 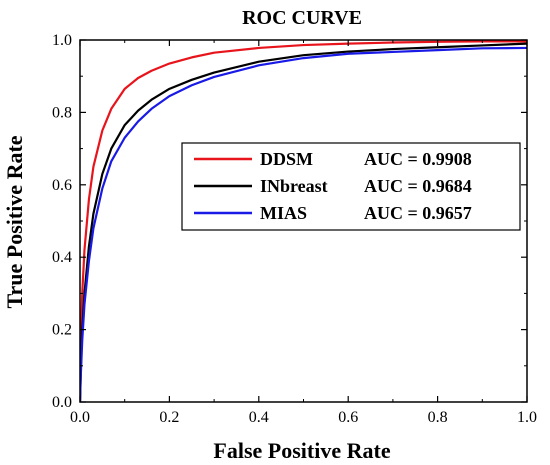 What do you see at coordinates (527, 417) in the screenshot?
I see `x-tick-label: 1.0` at bounding box center [527, 417].